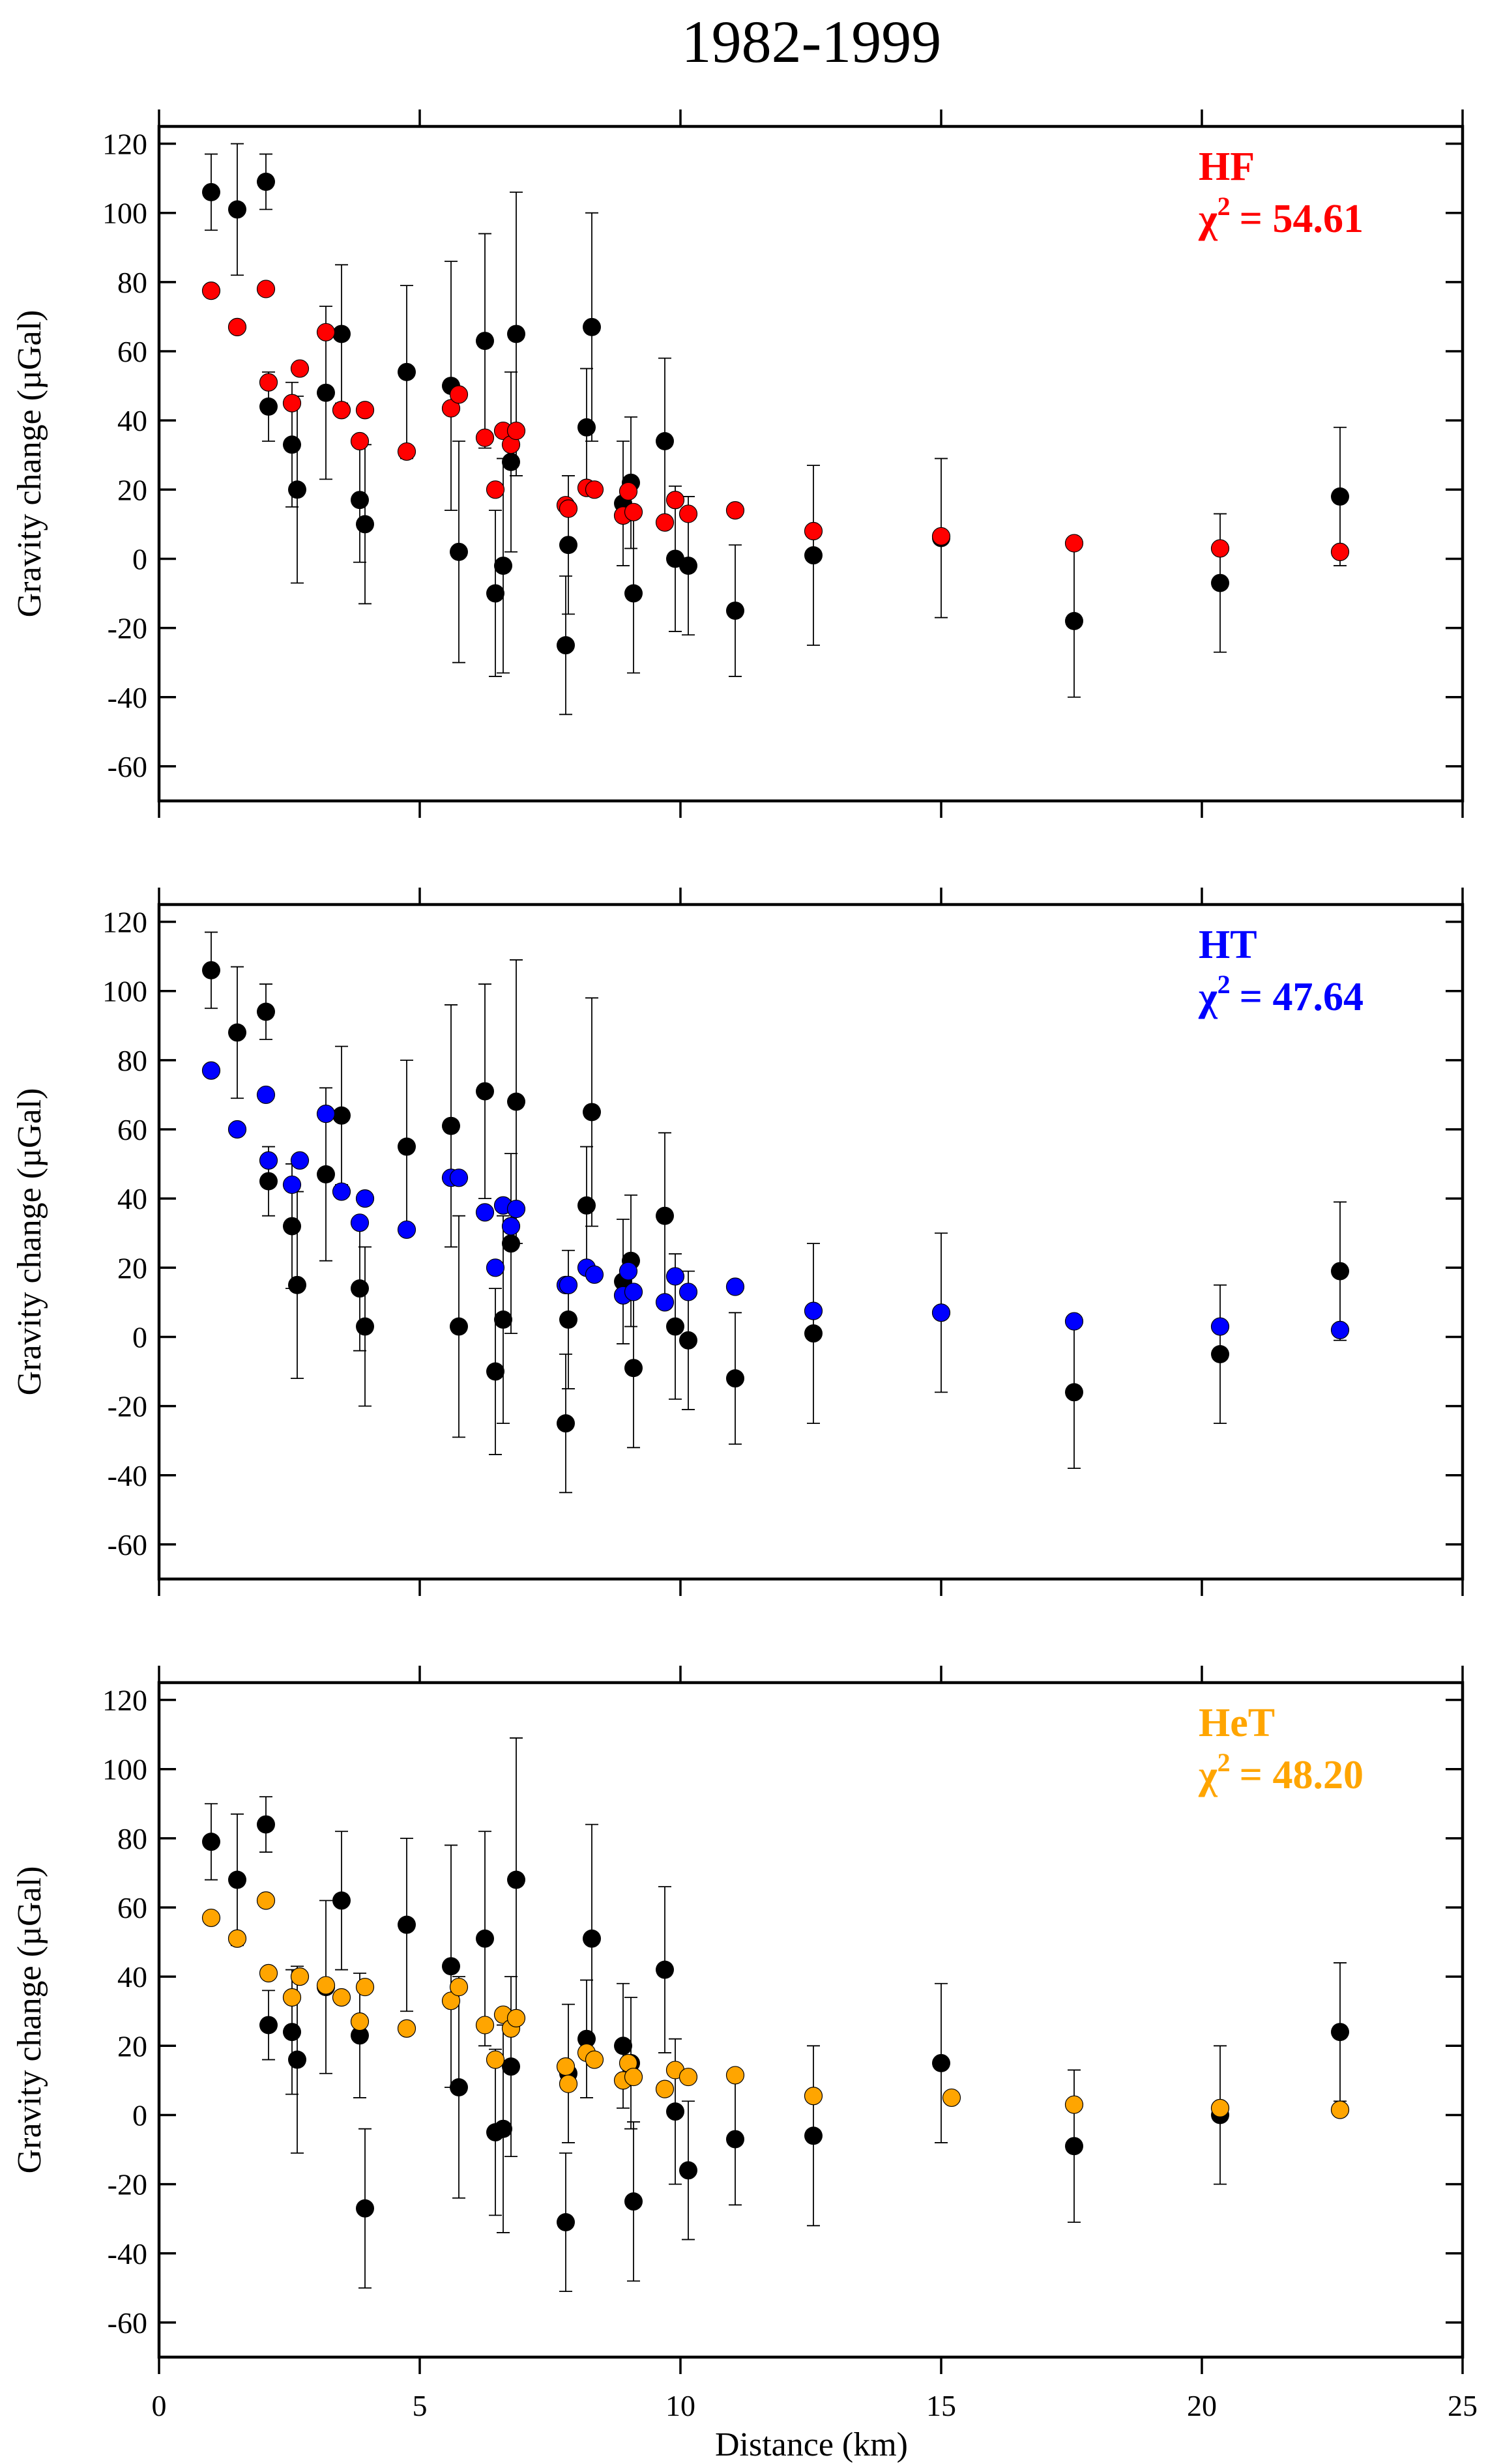 The image size is (1488, 2464). What do you see at coordinates (1302, 219) in the screenshot?
I see `legend-chi-value: = 54.61` at bounding box center [1302, 219].